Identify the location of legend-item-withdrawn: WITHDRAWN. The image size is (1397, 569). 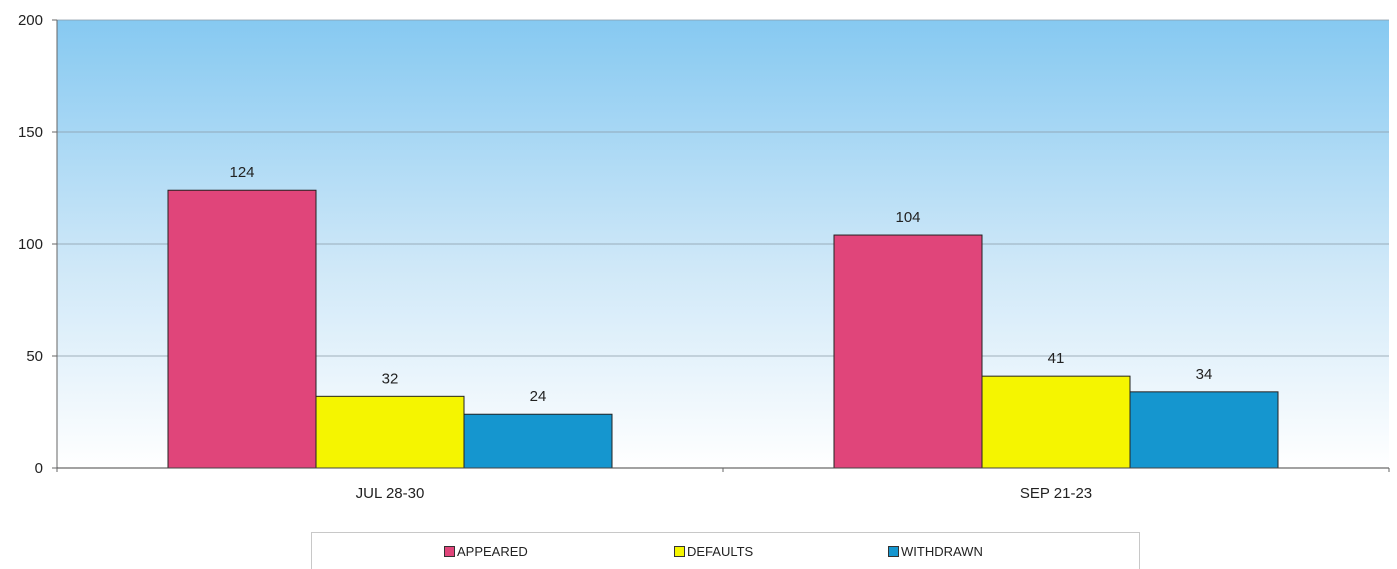
(935, 551).